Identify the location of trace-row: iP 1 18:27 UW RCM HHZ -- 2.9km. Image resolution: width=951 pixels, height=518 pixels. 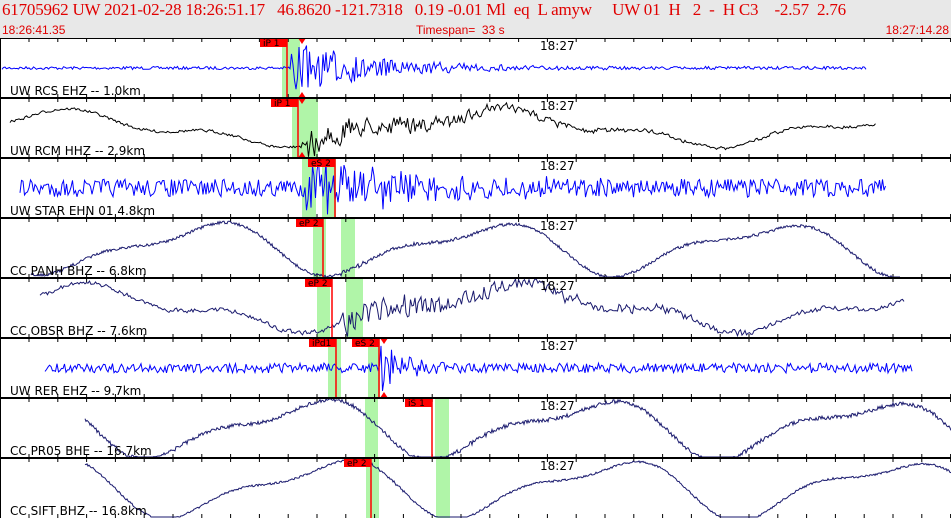
(475, 127).